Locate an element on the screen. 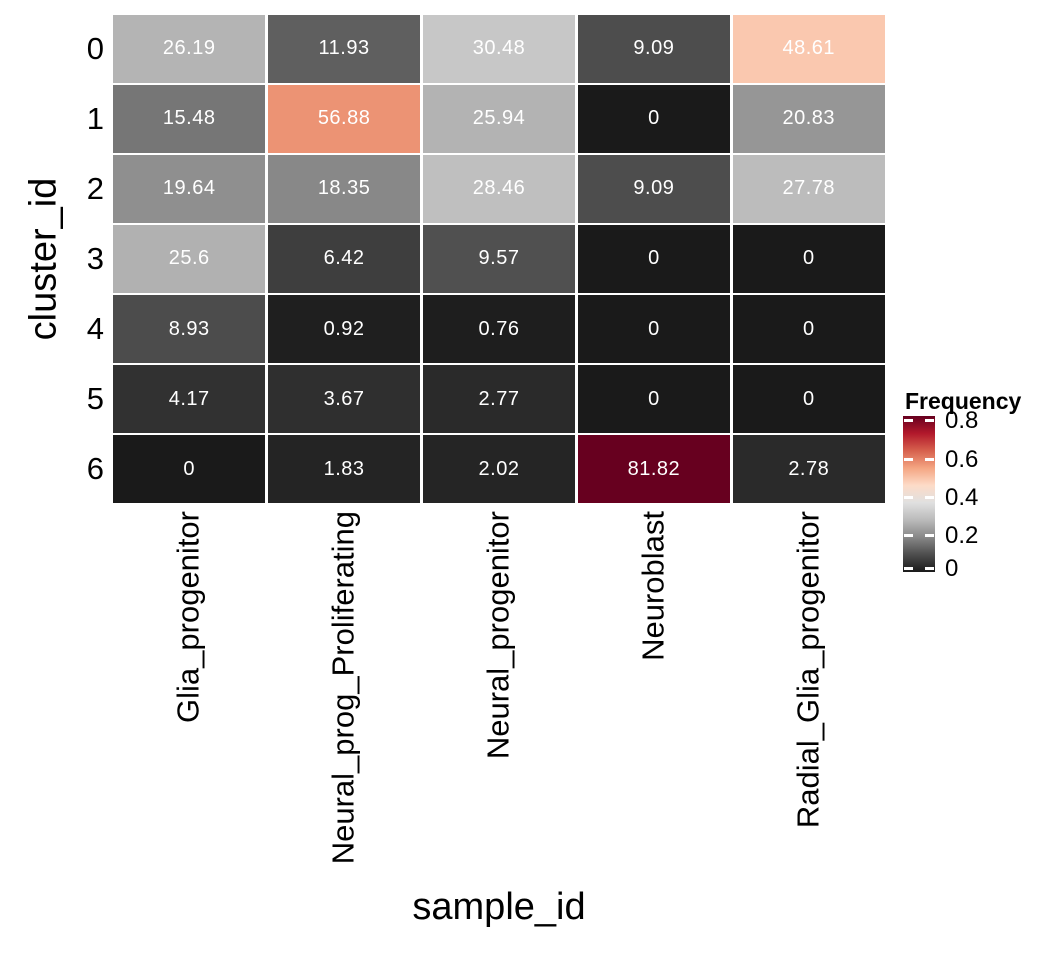 Image resolution: width=1056 pixels, height=960 pixels. heatmap-cell-4-Neural_progenitor: 0.76 is located at coordinates (499, 329).